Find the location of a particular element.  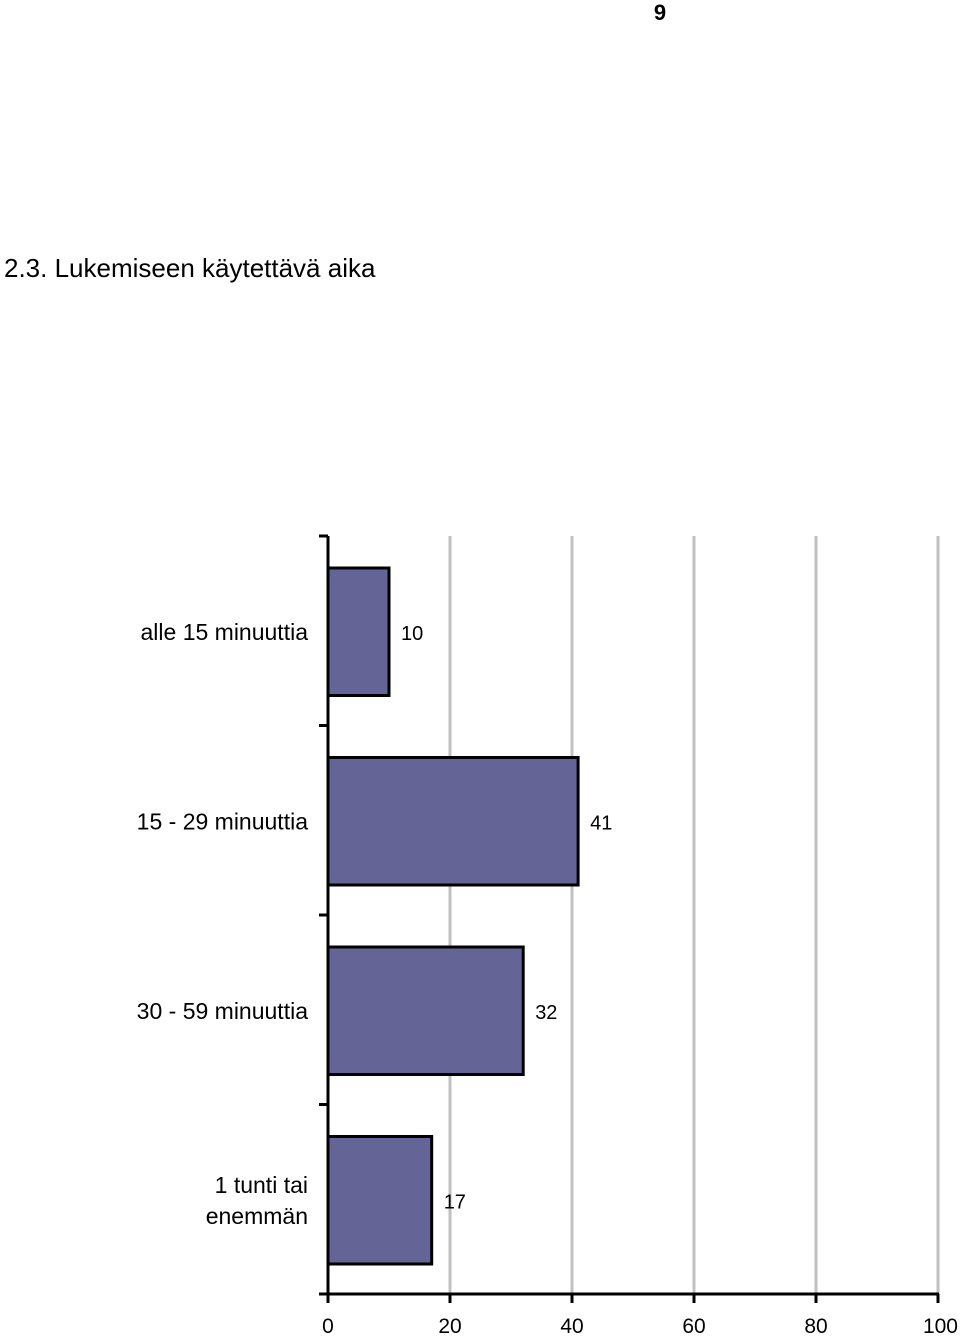

data-label-1: 10 is located at coordinates (412, 634).